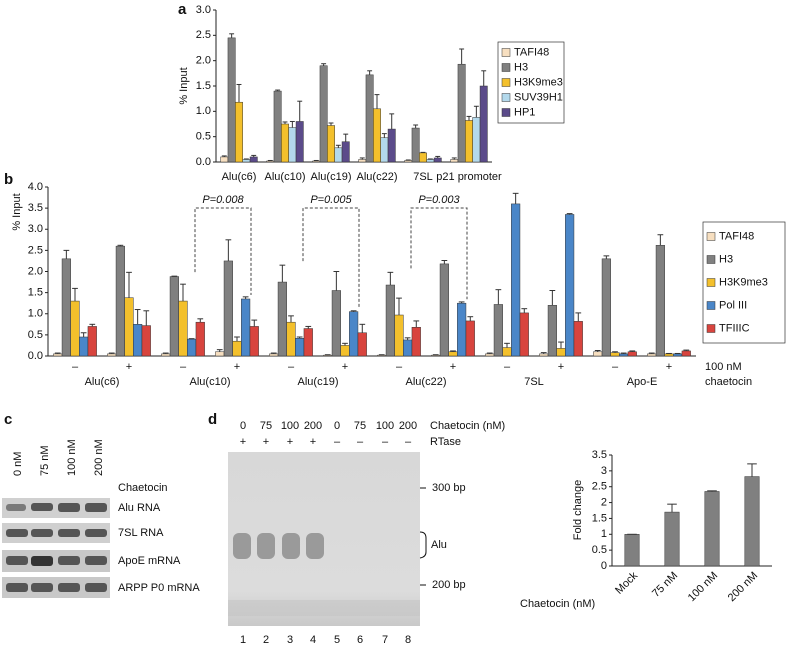  What do you see at coordinates (337, 426) in the screenshot?
I see `concentration: 0` at bounding box center [337, 426].